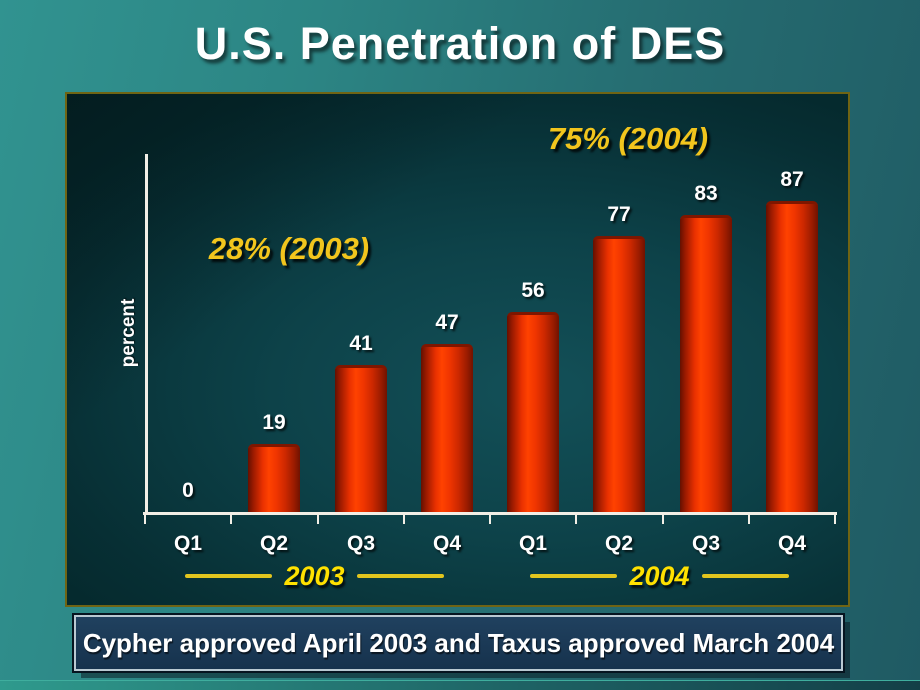 This screenshot has height=690, width=920. What do you see at coordinates (146, 334) in the screenshot?
I see `y-axis-line` at bounding box center [146, 334].